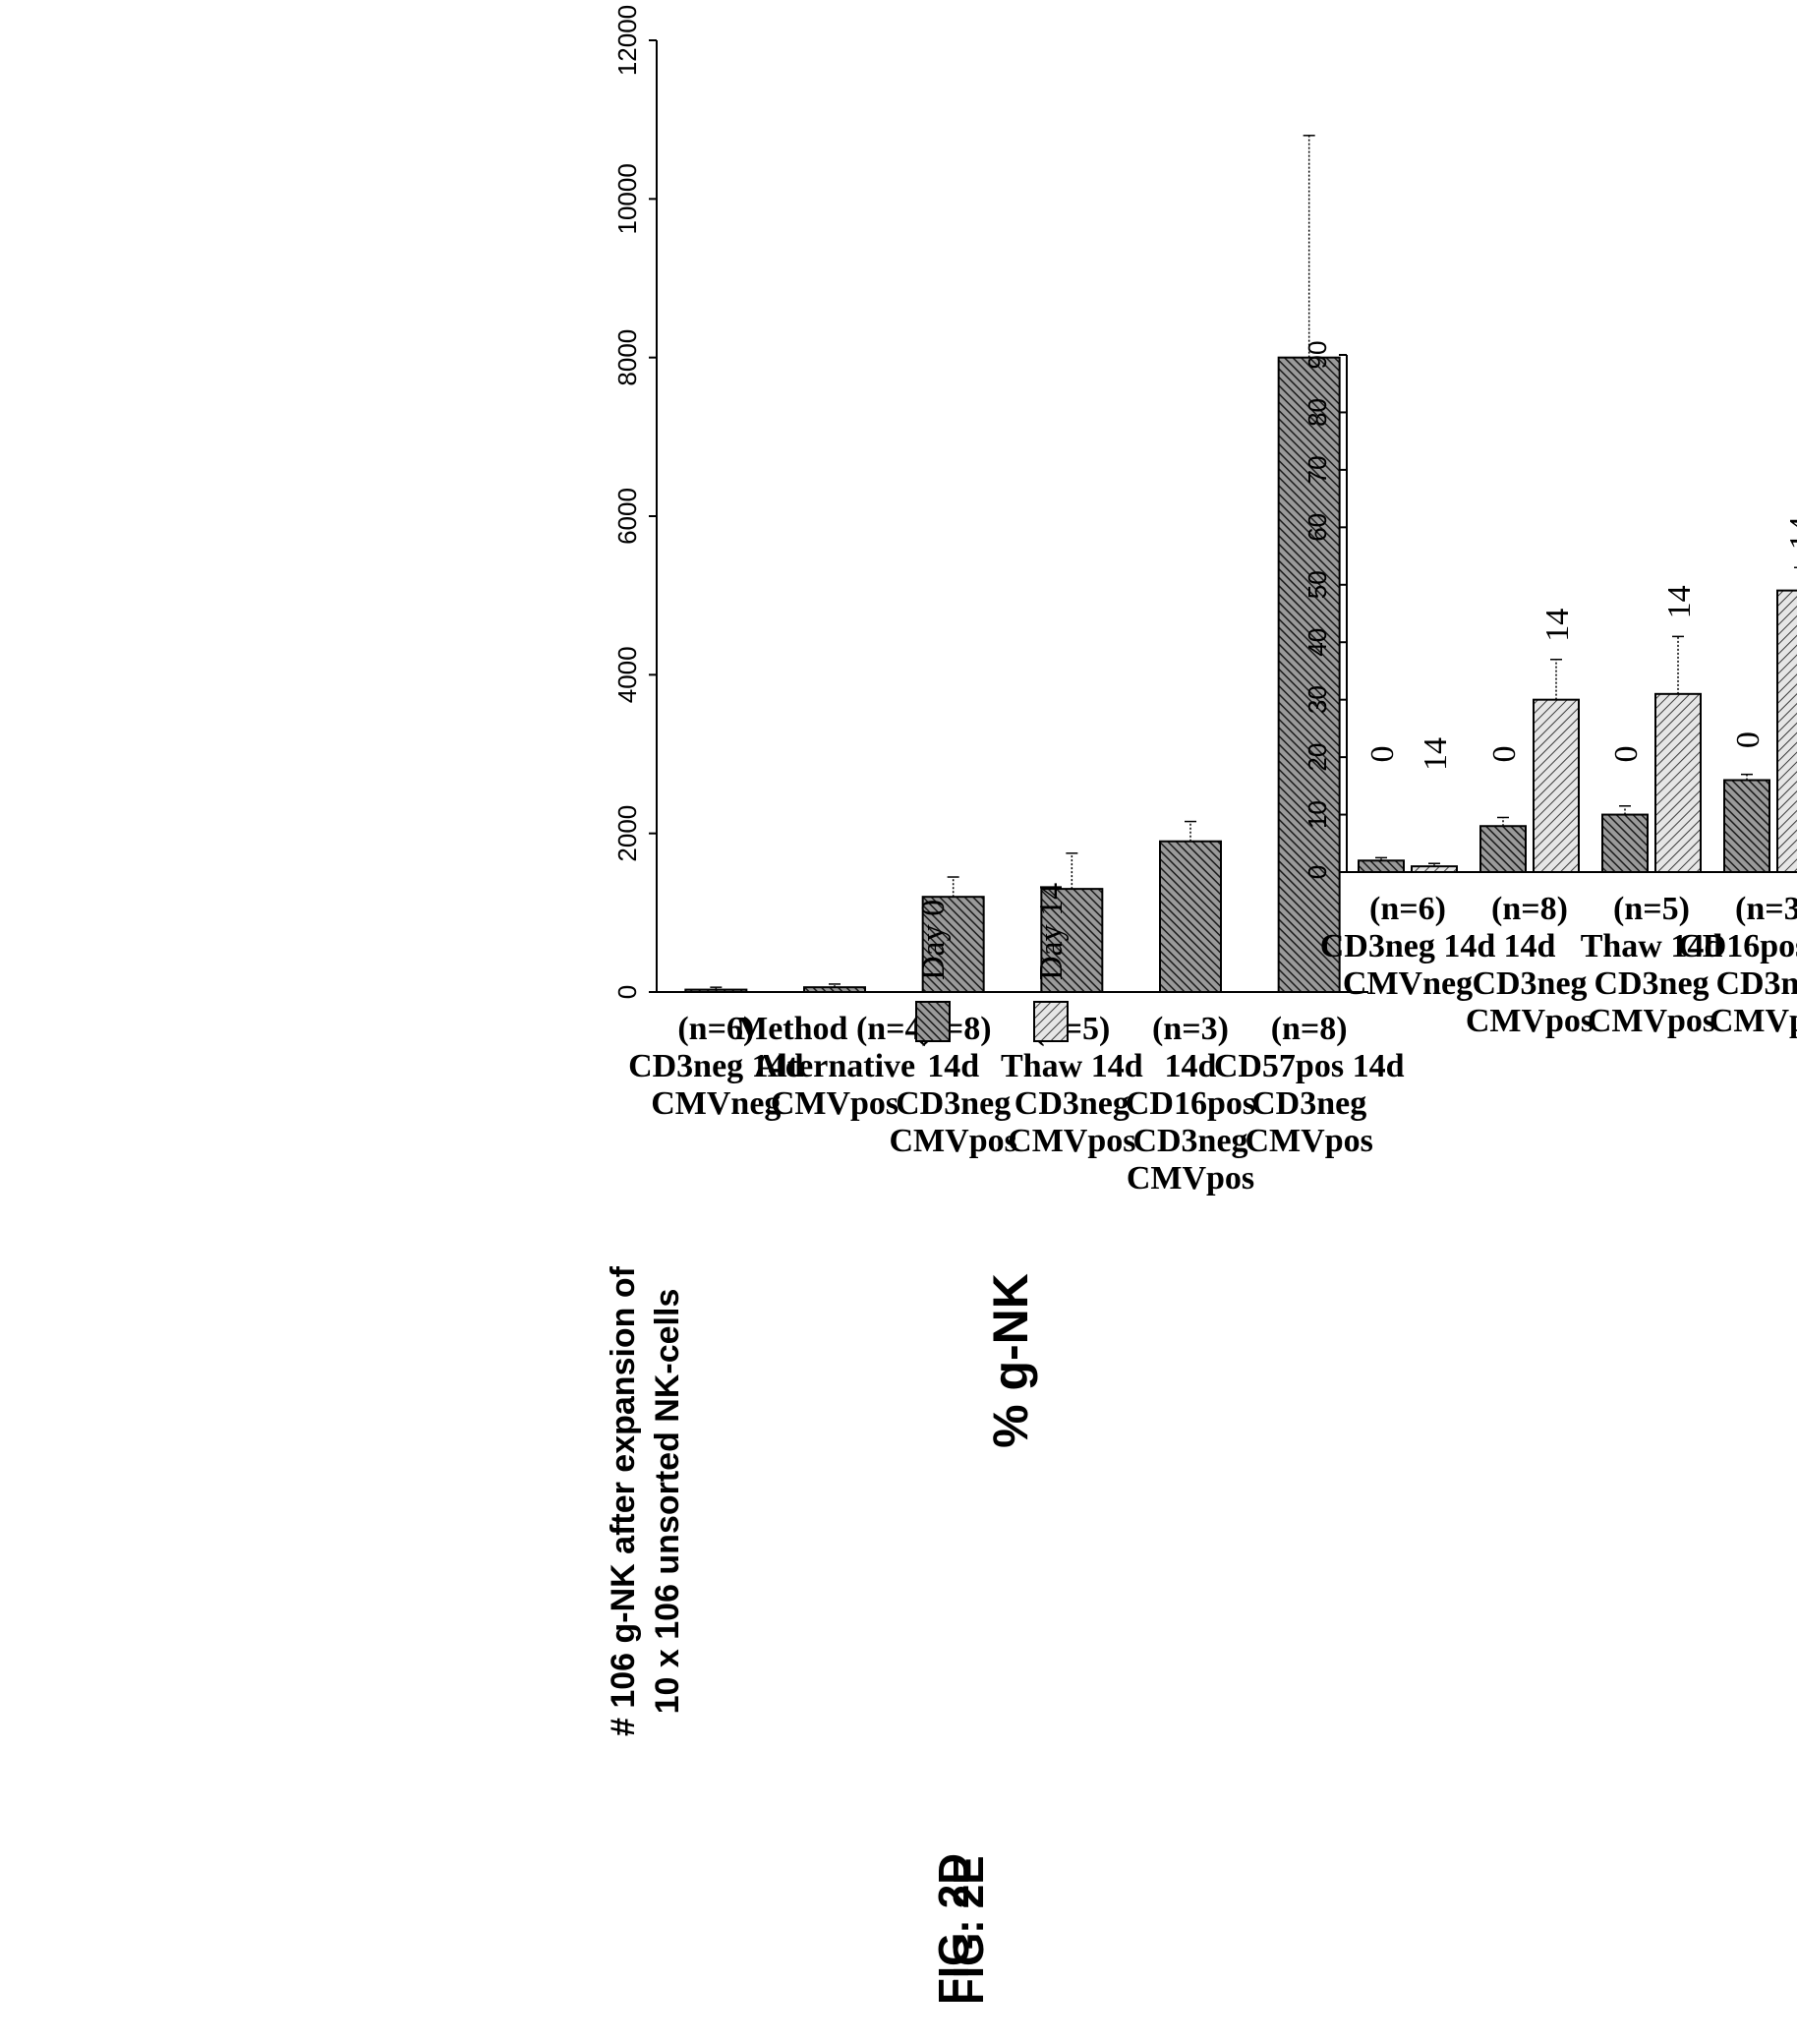 The height and width of the screenshot is (2044, 1797). Describe the element at coordinates (1408, 946) in the screenshot. I see `chart-2e-category-line: CD3neg 14d` at that location.